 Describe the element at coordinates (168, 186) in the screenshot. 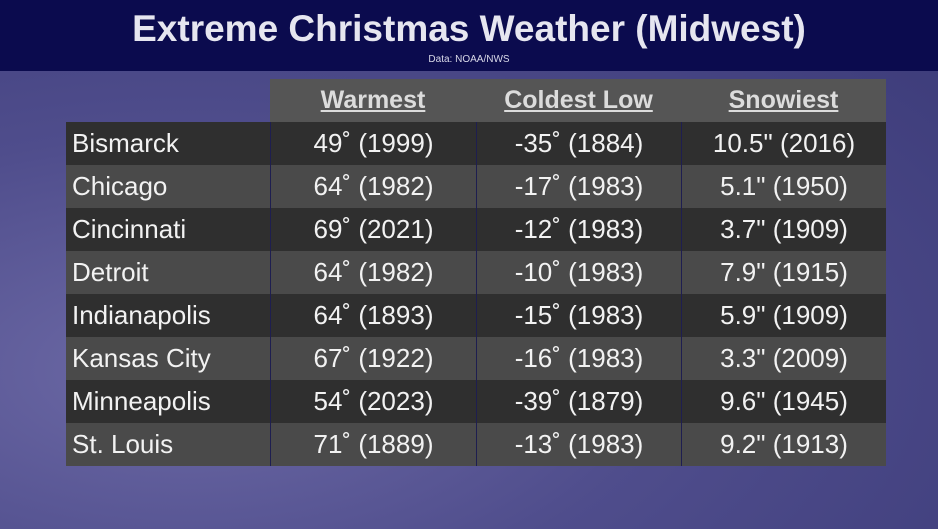

I see `row-label: Chicago` at that location.